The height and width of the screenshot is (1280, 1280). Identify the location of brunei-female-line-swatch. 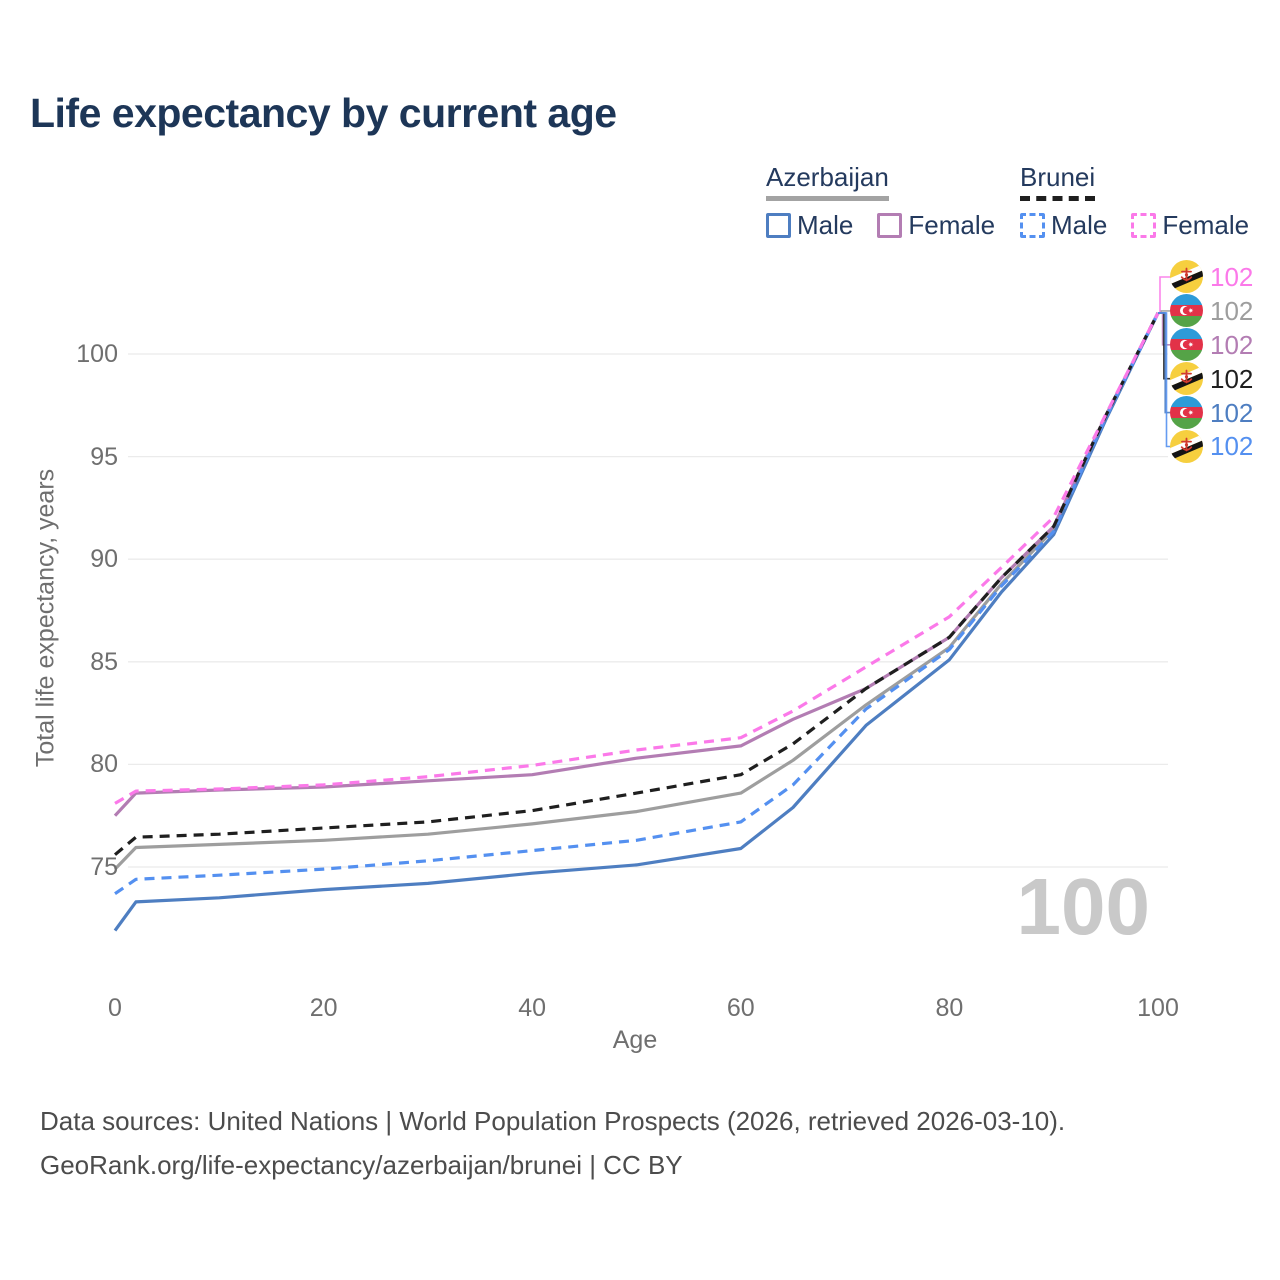
(1144, 225).